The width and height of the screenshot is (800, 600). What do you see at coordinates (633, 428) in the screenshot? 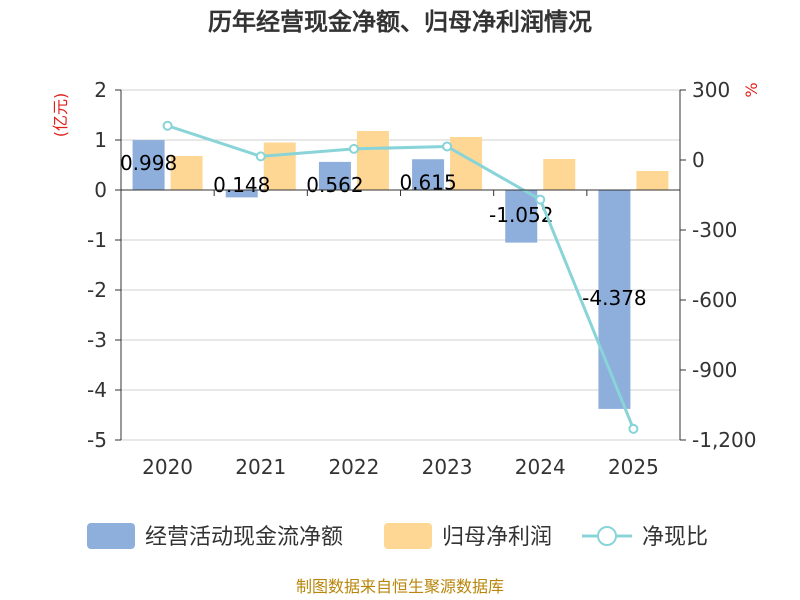
I see `point-netcash-ratio-2025` at bounding box center [633, 428].